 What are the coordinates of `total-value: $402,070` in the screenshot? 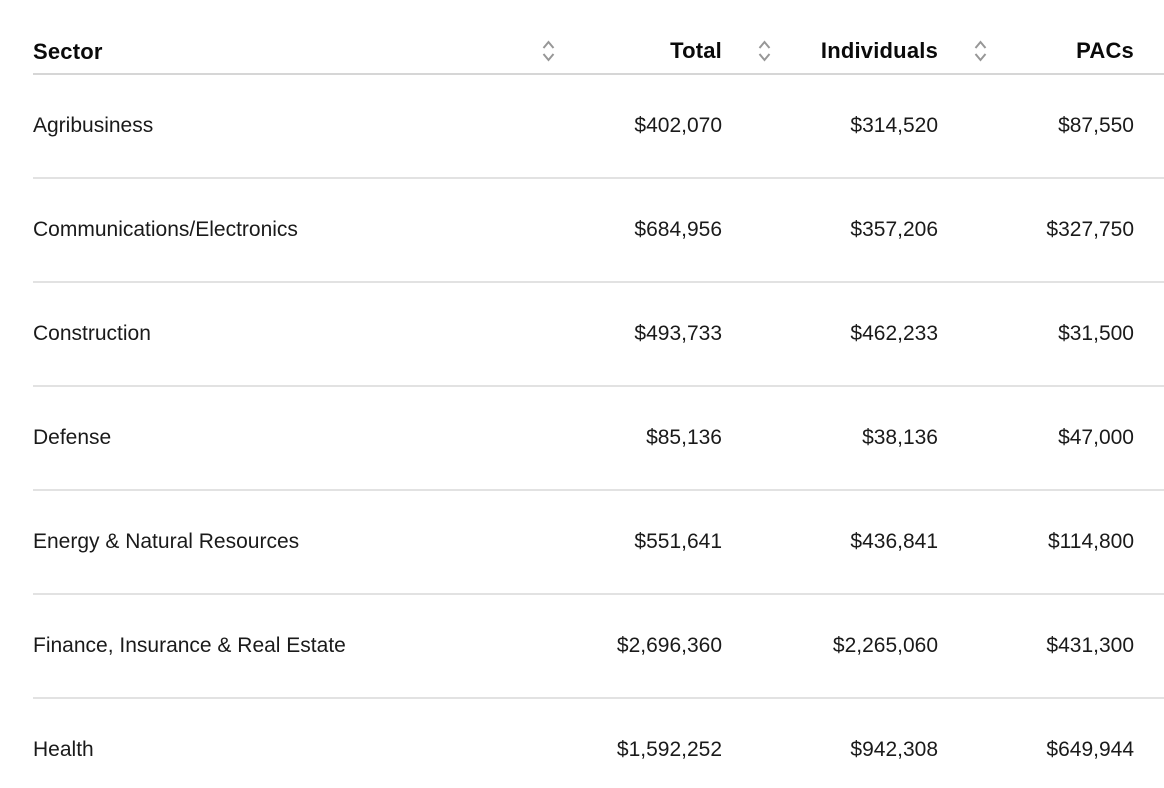 It's located at (678, 125).